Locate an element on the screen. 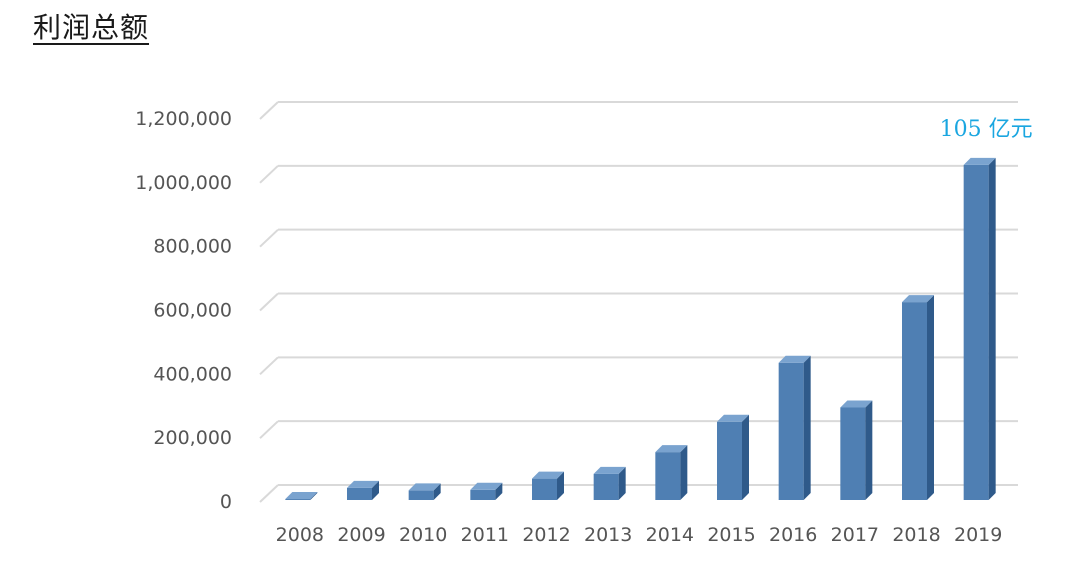 Image resolution: width=1080 pixels, height=579 pixels. x-tick-label: 2018 is located at coordinates (916, 535).